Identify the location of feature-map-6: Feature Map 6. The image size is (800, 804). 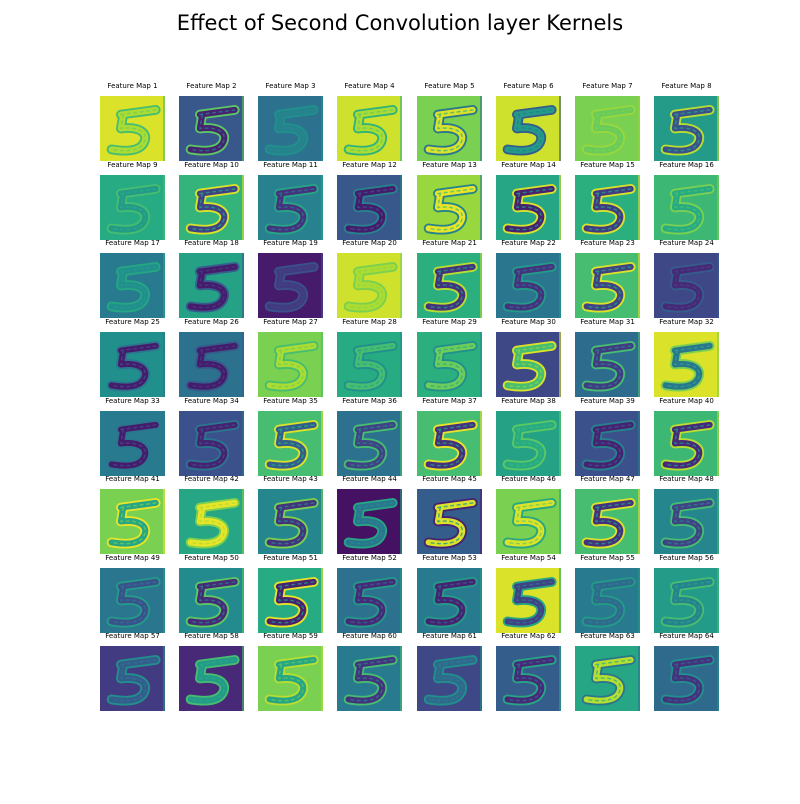
(528, 121).